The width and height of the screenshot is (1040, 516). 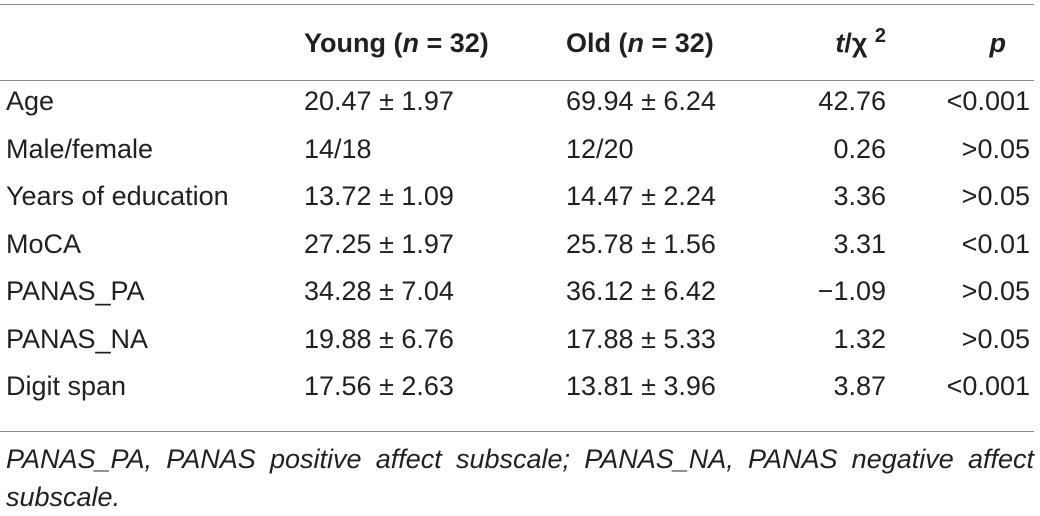 What do you see at coordinates (852, 101) in the screenshot?
I see `statistic-value: 42.76` at bounding box center [852, 101].